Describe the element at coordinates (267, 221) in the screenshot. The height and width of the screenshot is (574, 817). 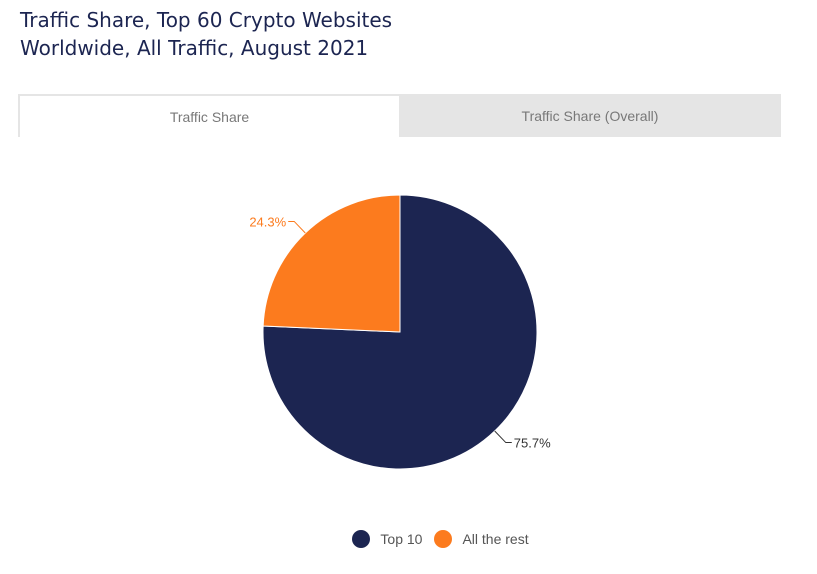
I see `data-label-all-the-rest: 24.3%` at that location.